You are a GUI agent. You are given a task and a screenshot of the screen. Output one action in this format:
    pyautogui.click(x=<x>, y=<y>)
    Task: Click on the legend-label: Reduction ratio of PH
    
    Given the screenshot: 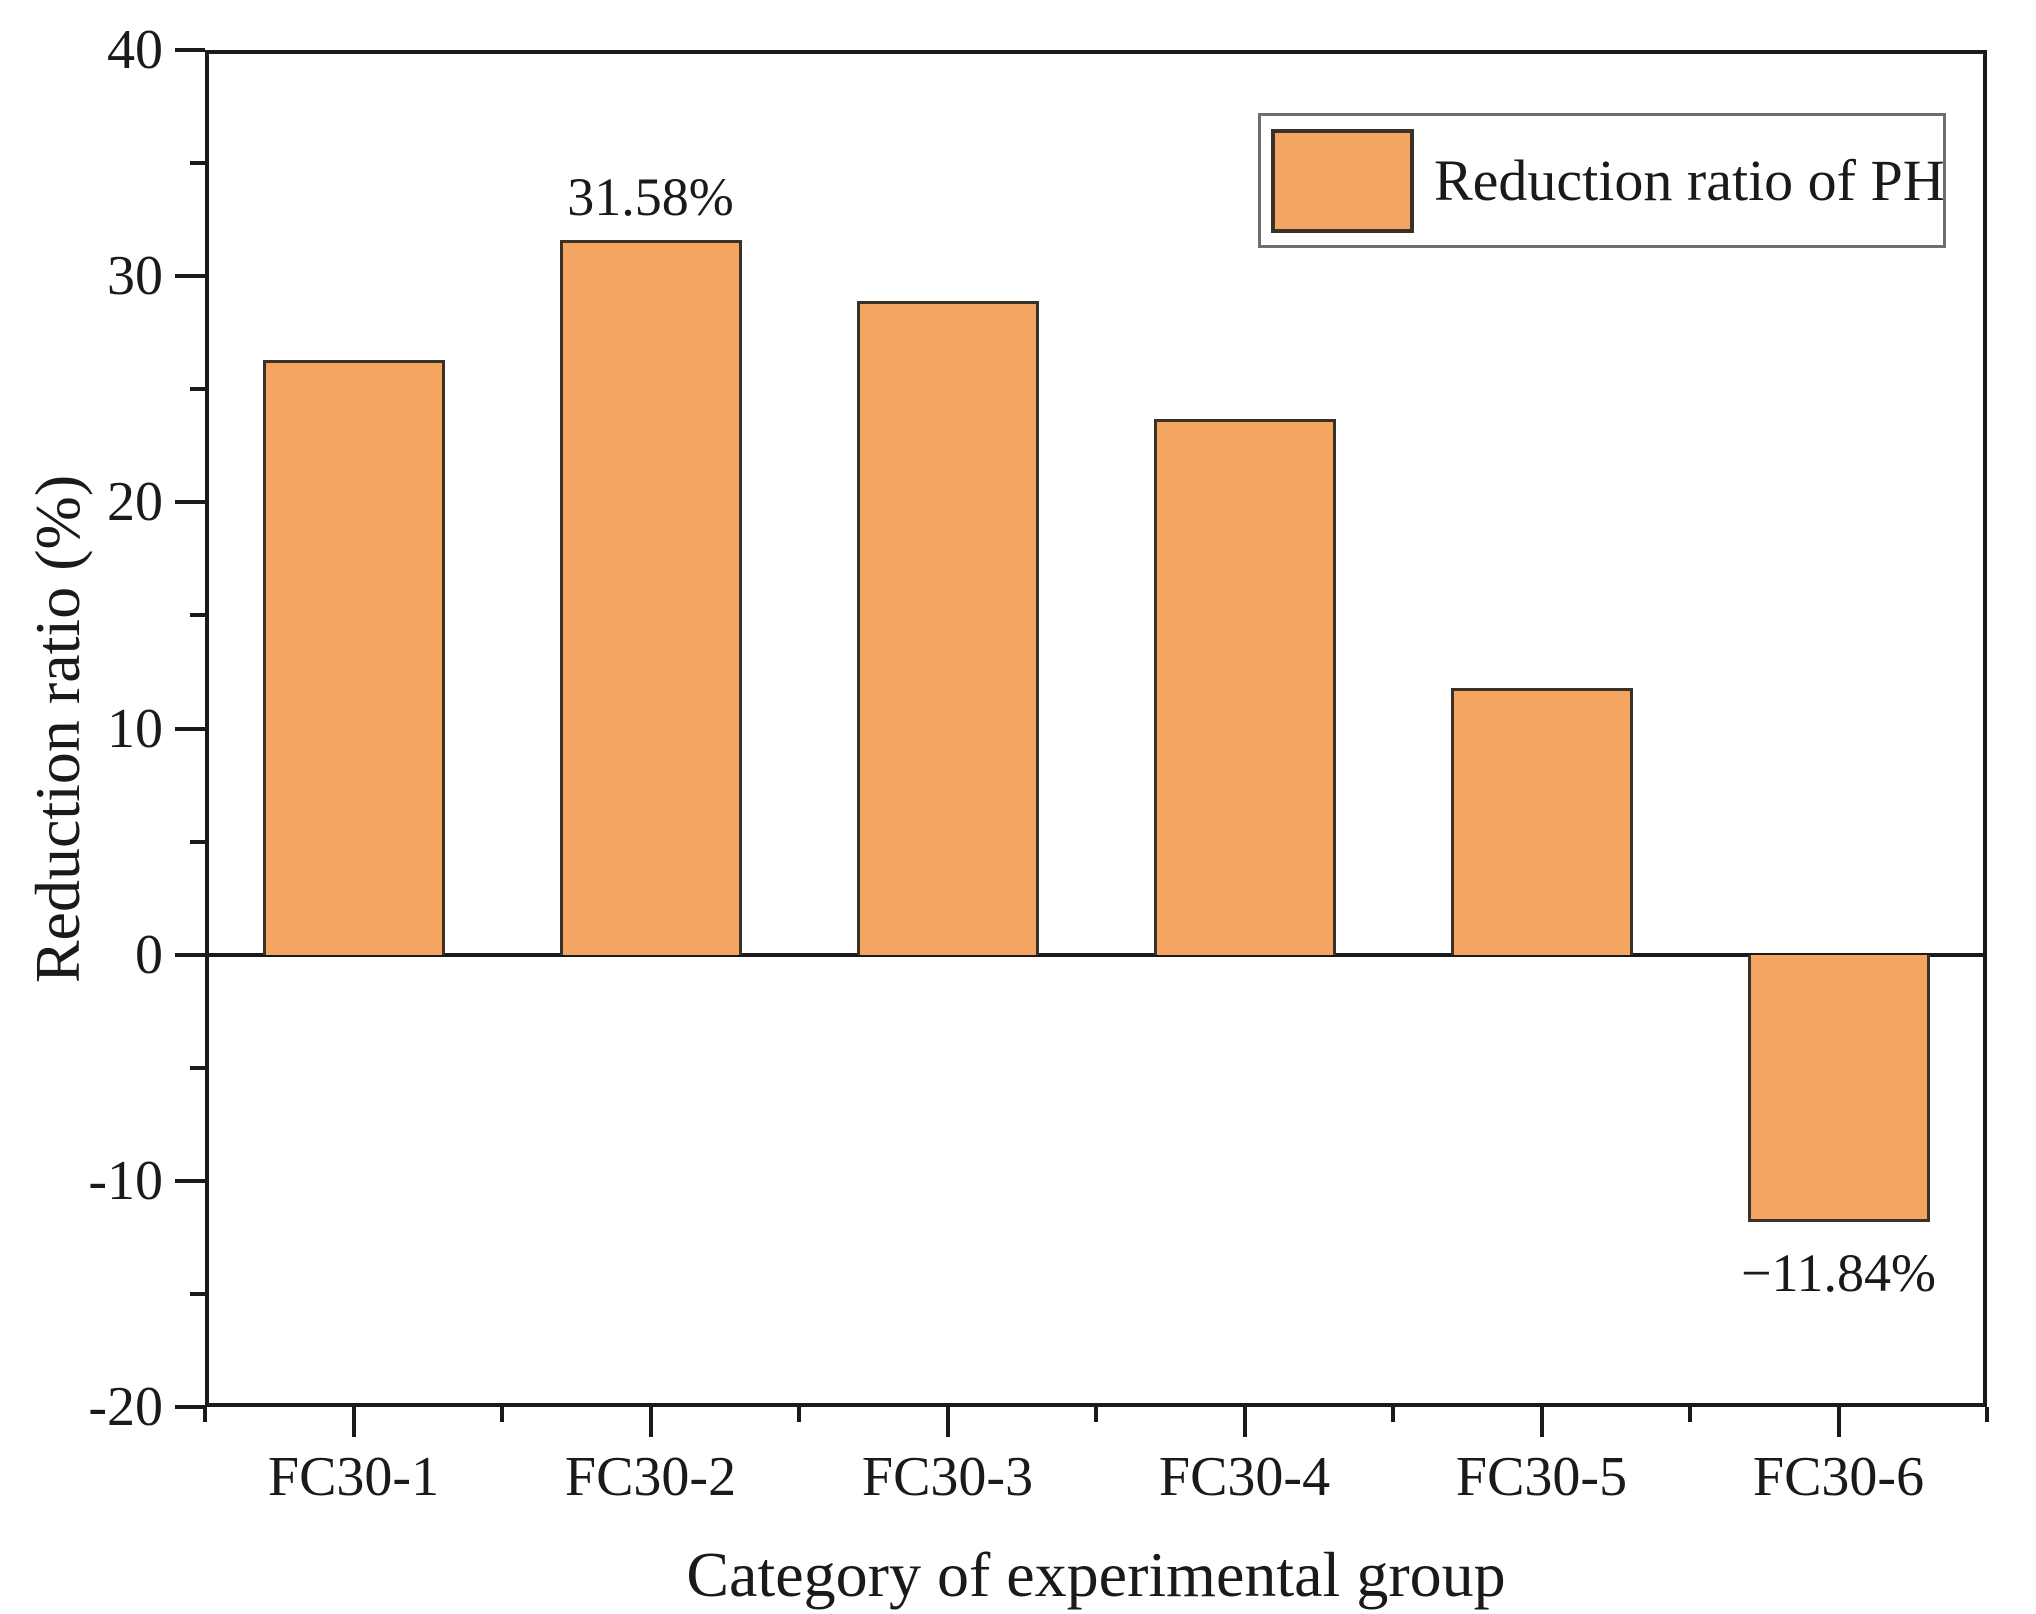 What is the action you would take?
    pyautogui.click(x=1689, y=180)
    